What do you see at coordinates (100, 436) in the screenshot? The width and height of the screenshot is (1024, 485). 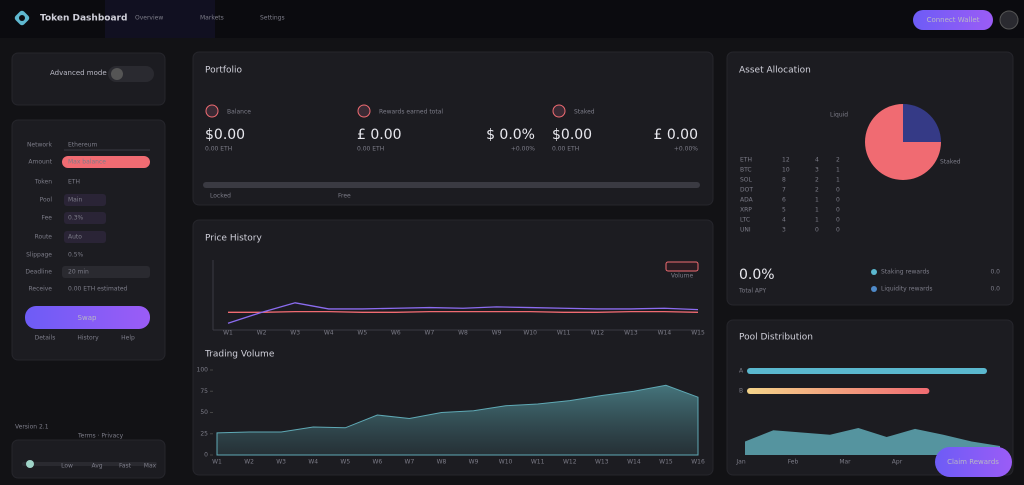 I see `footer-links: Terms · Privacy` at bounding box center [100, 436].